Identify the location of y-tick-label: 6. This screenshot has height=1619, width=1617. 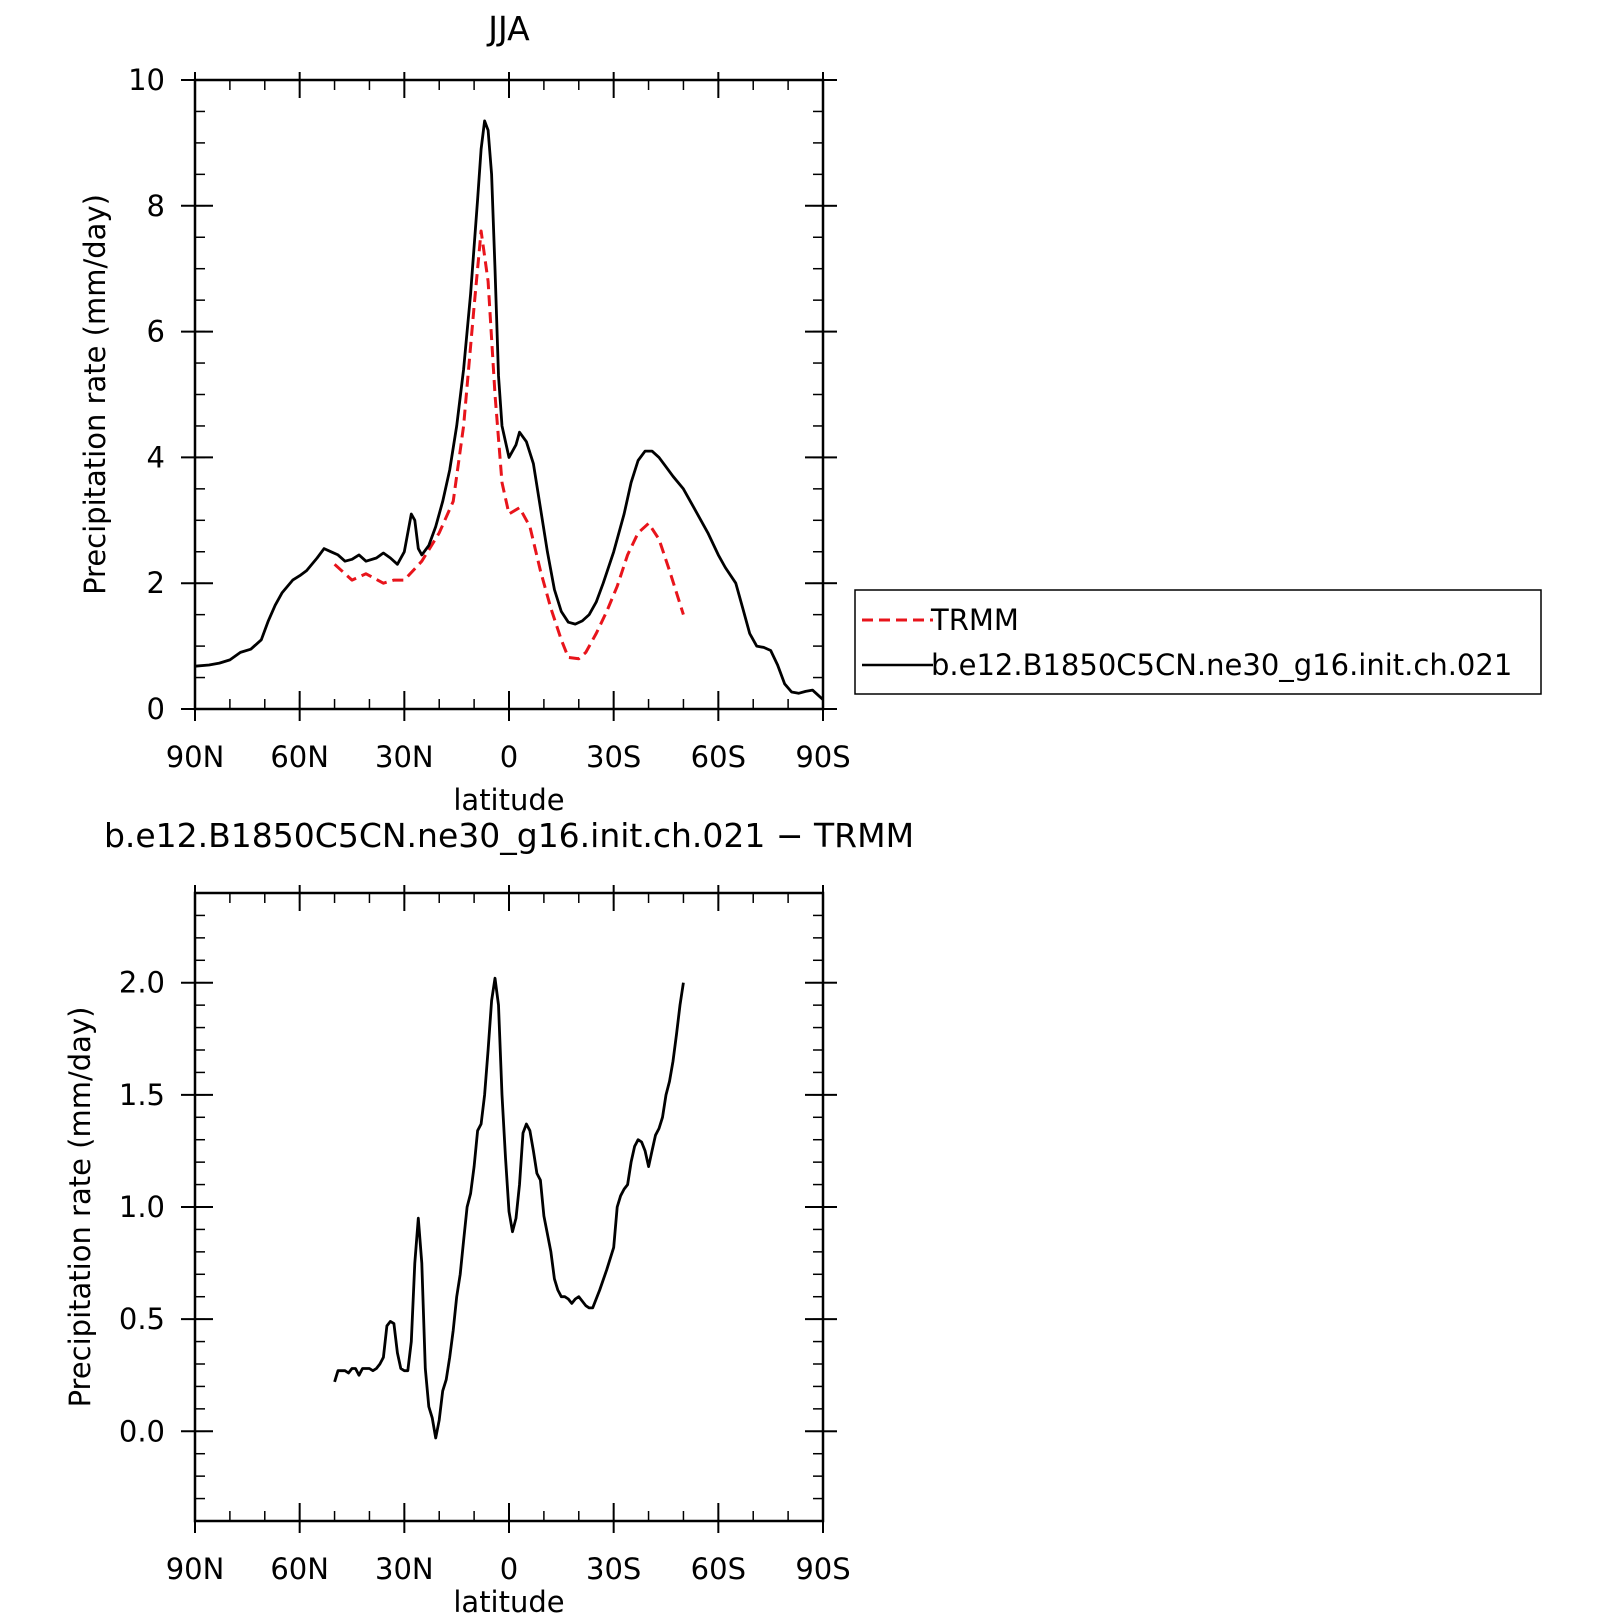
(156, 332).